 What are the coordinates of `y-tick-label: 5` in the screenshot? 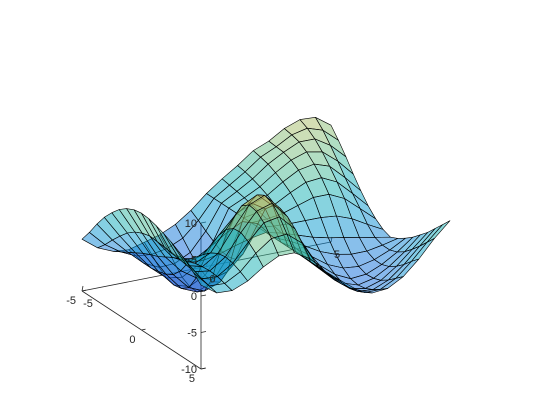 It's located at (192, 379).